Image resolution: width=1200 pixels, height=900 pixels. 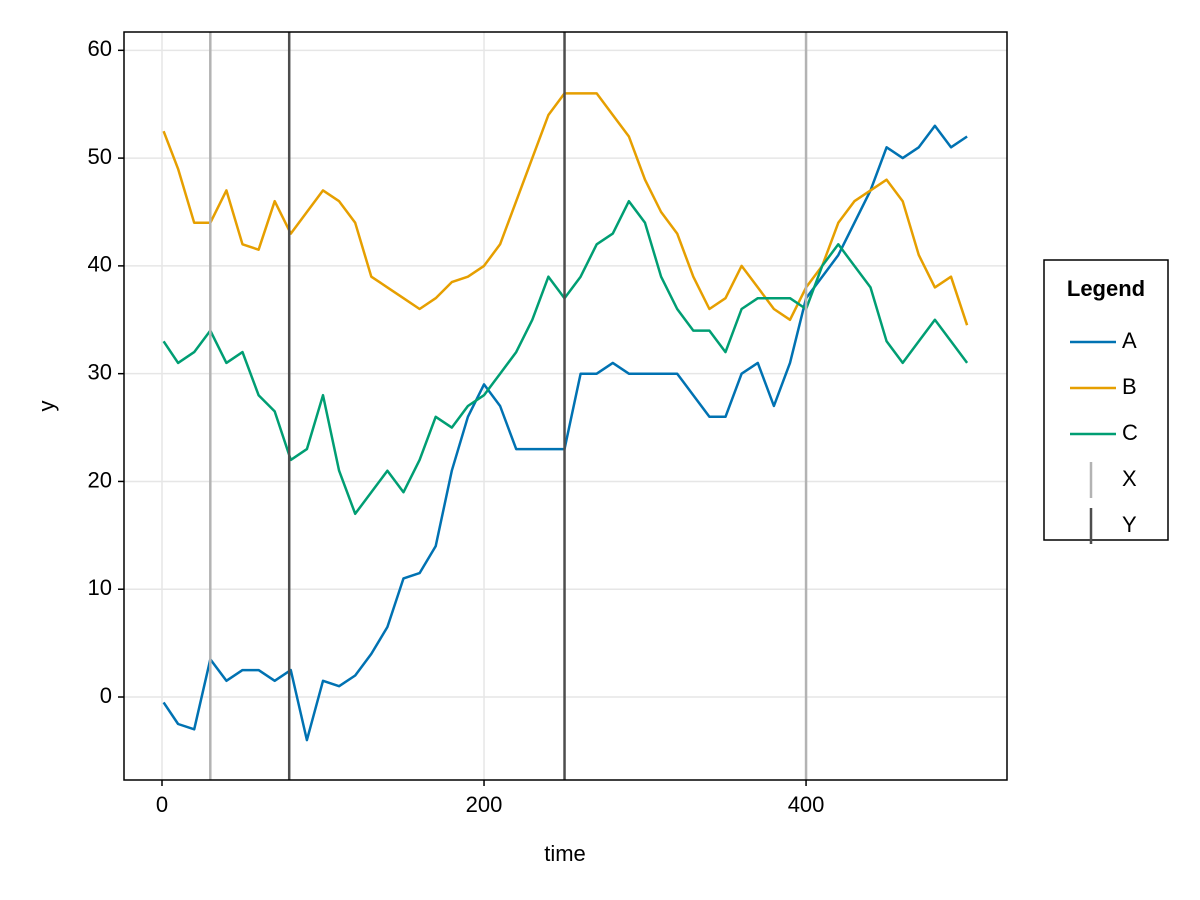 What do you see at coordinates (484, 804) in the screenshot?
I see `x-tick-label: 200` at bounding box center [484, 804].